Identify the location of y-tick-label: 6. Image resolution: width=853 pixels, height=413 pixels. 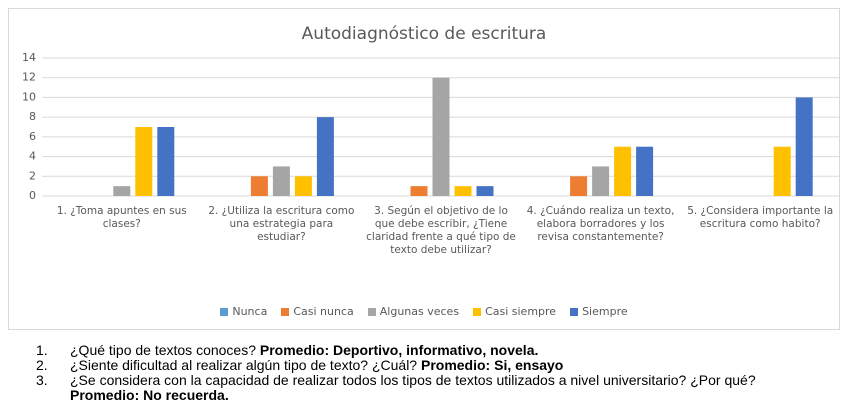
(32, 136).